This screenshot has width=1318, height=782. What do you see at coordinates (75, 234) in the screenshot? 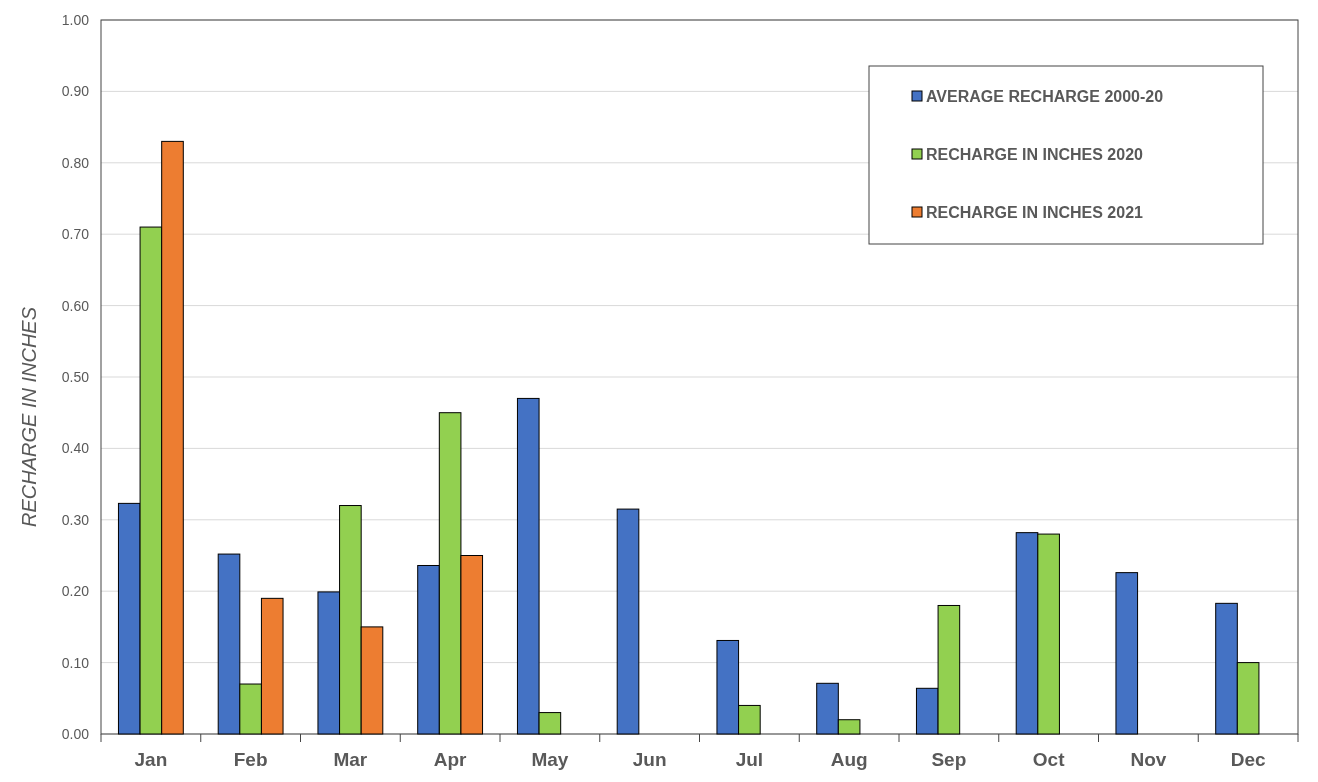
I see `y-tick-label: 0.70` at bounding box center [75, 234].